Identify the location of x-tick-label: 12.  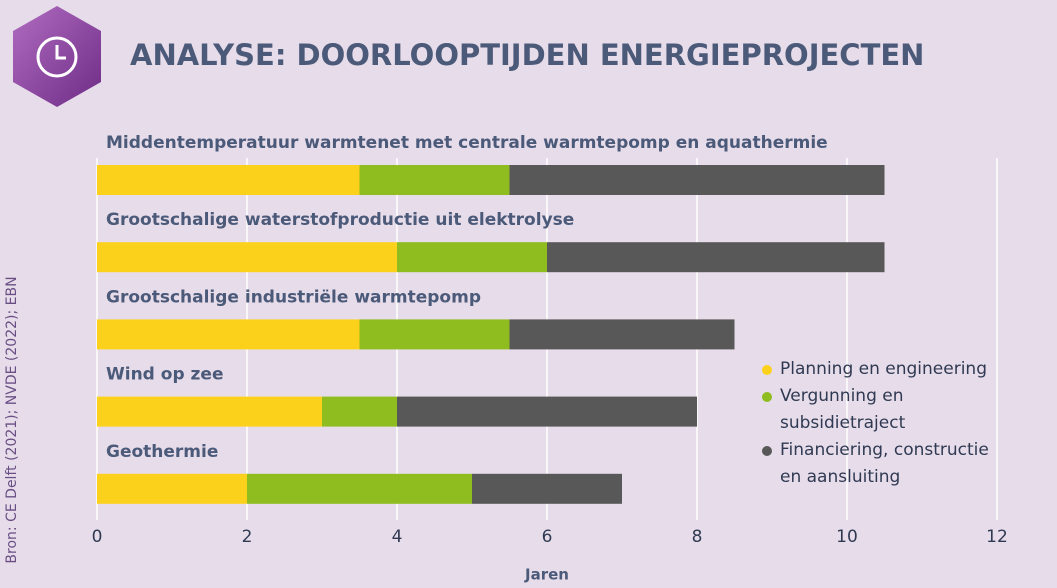
(997, 537).